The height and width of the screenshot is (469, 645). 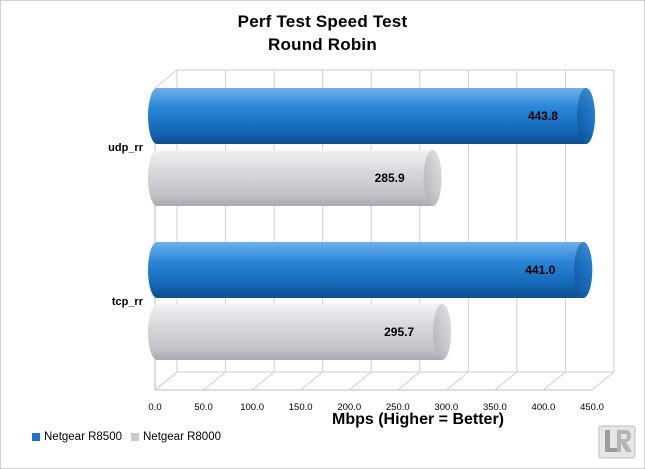 What do you see at coordinates (349, 407) in the screenshot?
I see `x-tick-label-4: 200.0` at bounding box center [349, 407].